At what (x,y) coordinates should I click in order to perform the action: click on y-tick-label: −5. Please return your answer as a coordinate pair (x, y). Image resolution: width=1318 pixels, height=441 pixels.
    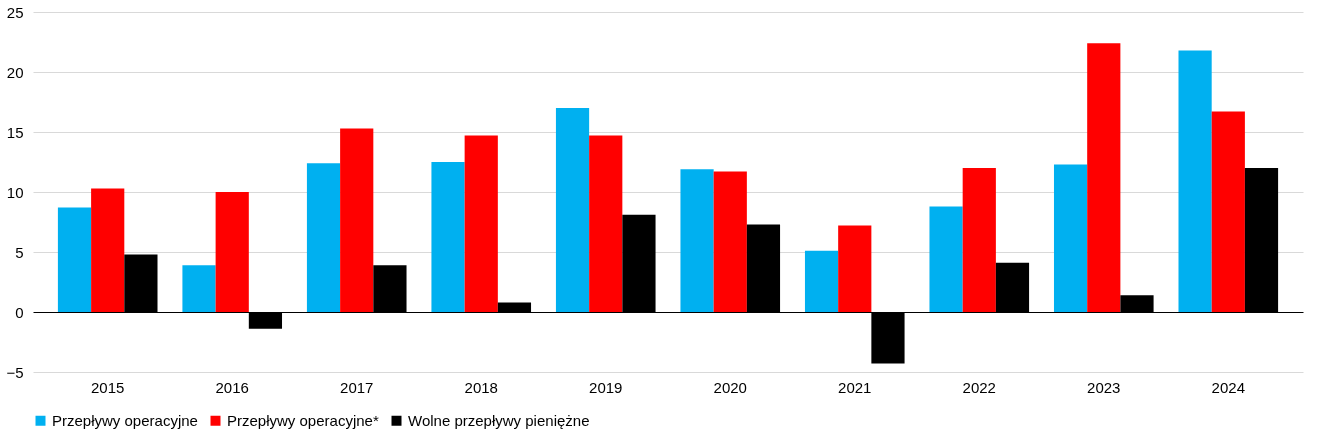
    Looking at the image, I should click on (15, 372).